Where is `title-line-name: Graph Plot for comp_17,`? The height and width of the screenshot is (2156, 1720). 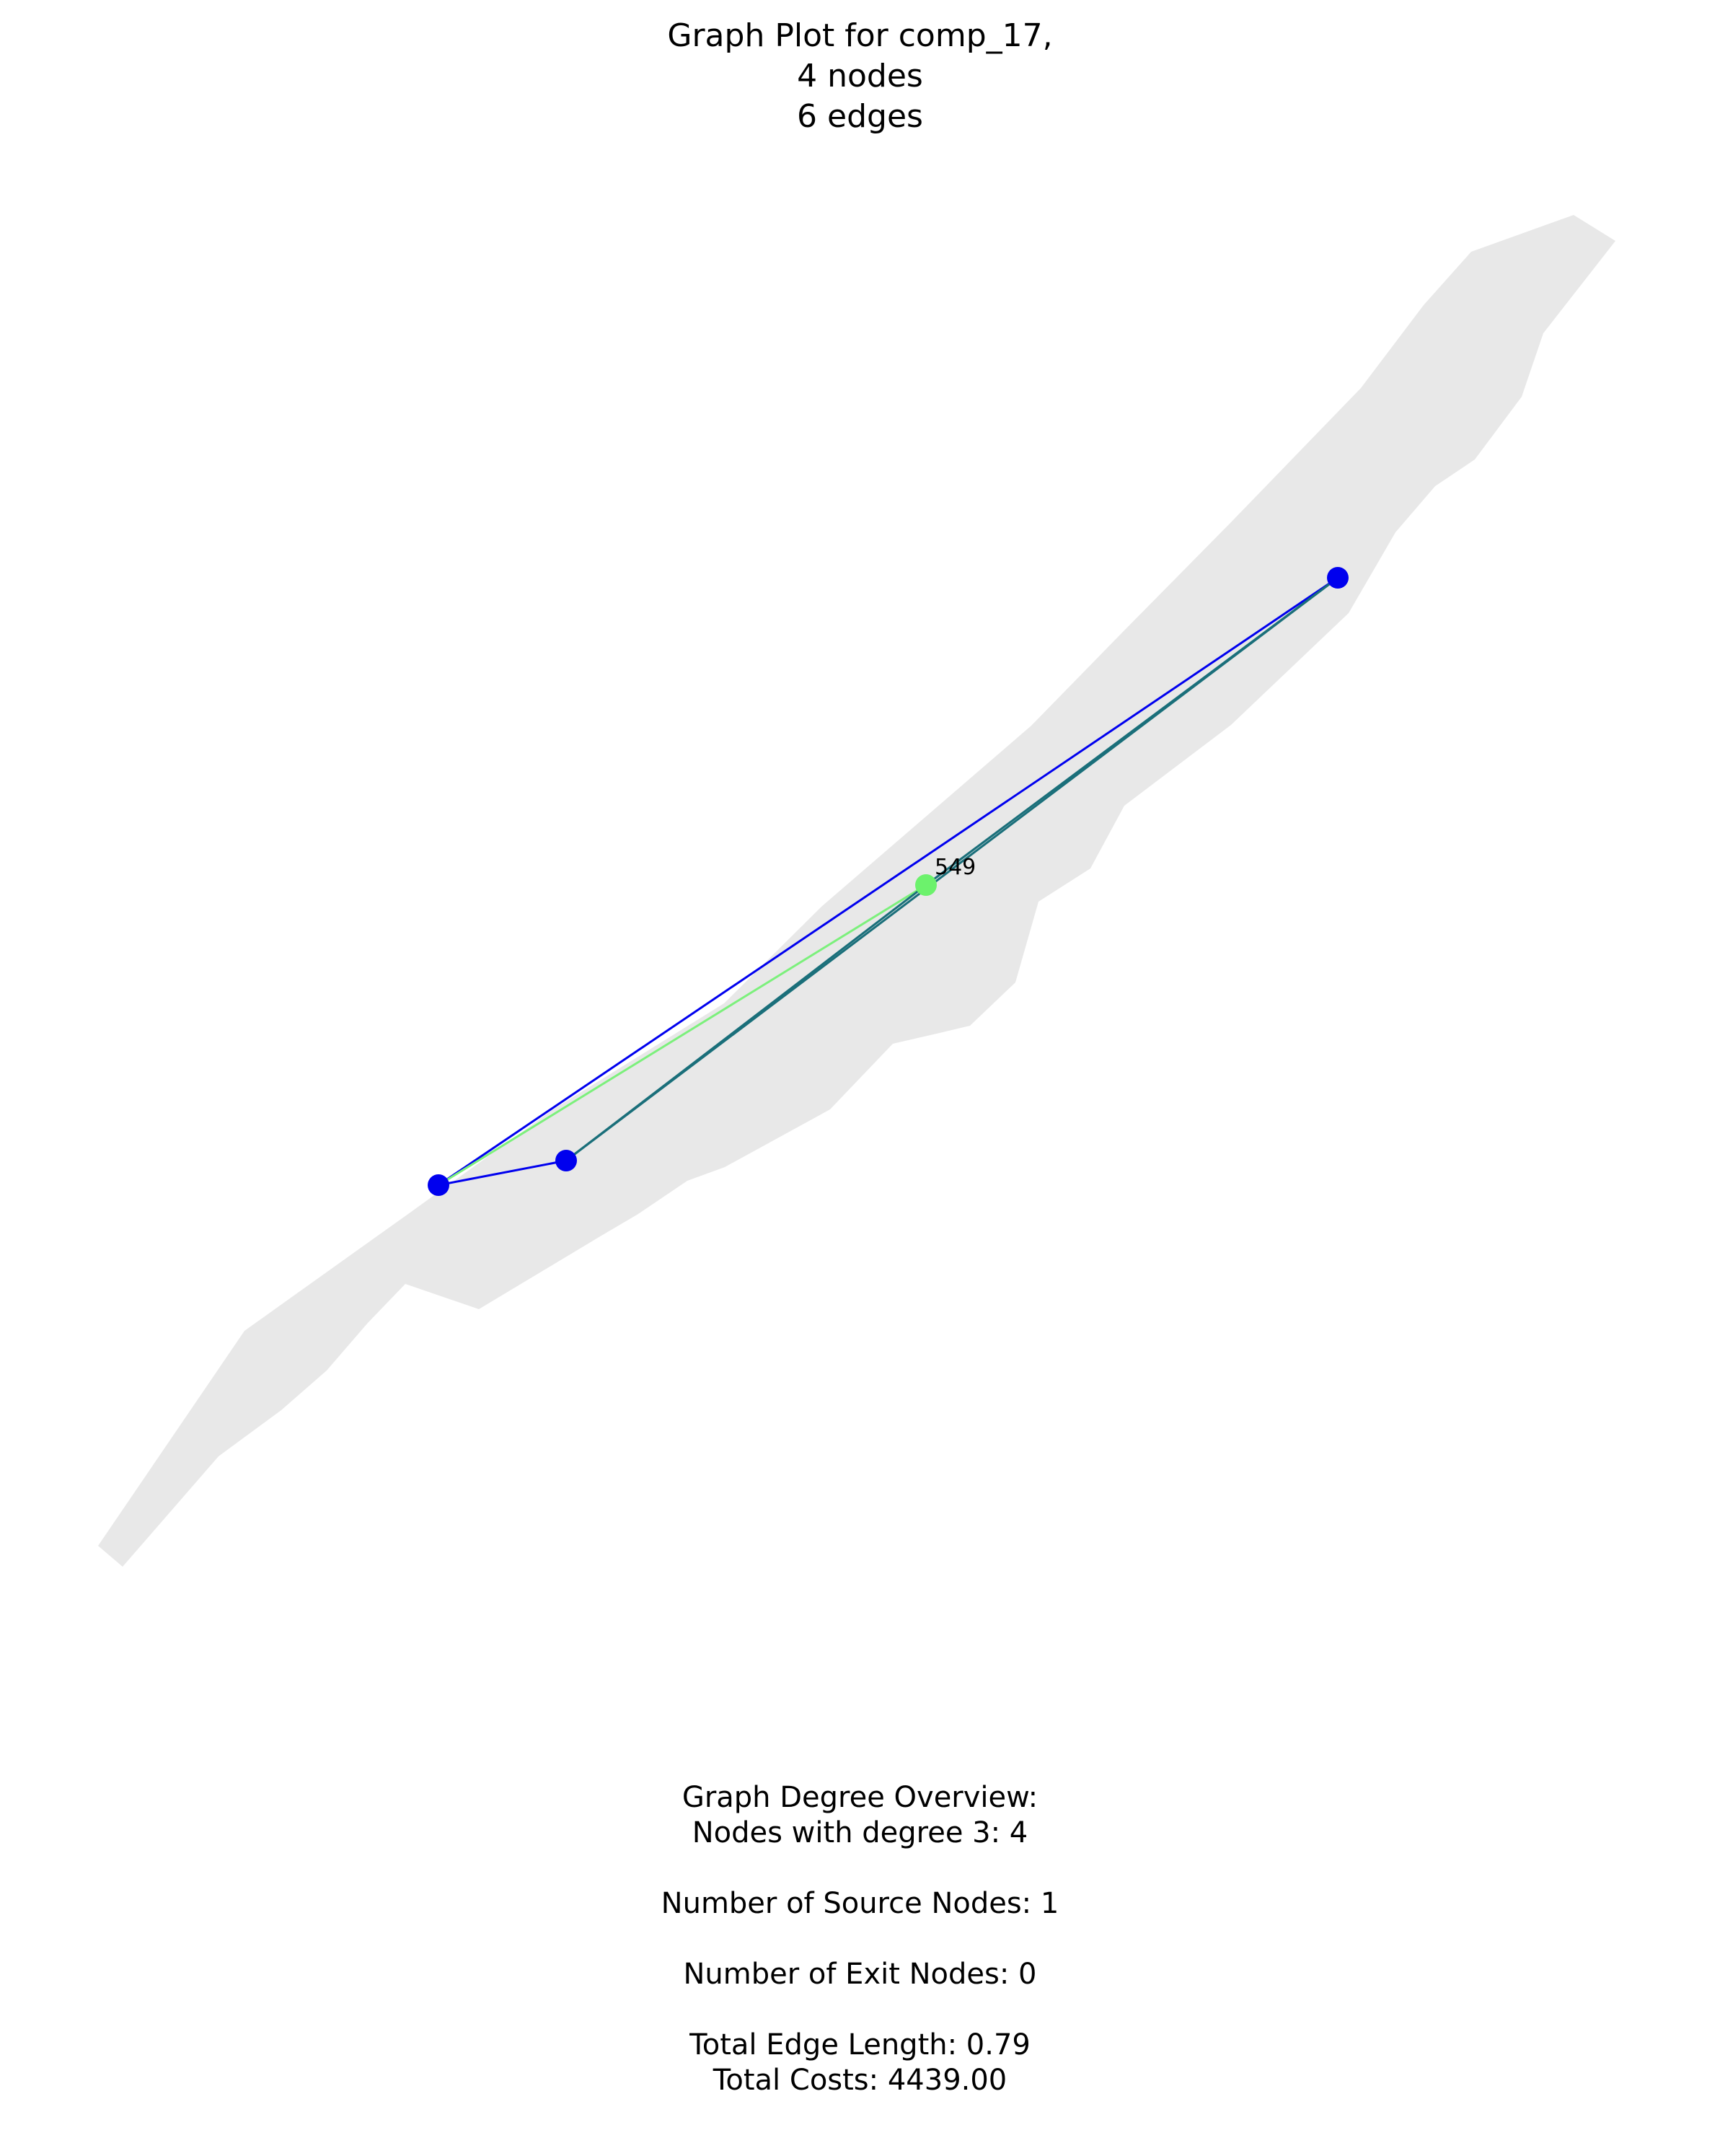
title-line-name: Graph Plot for comp_17, is located at coordinates (860, 35).